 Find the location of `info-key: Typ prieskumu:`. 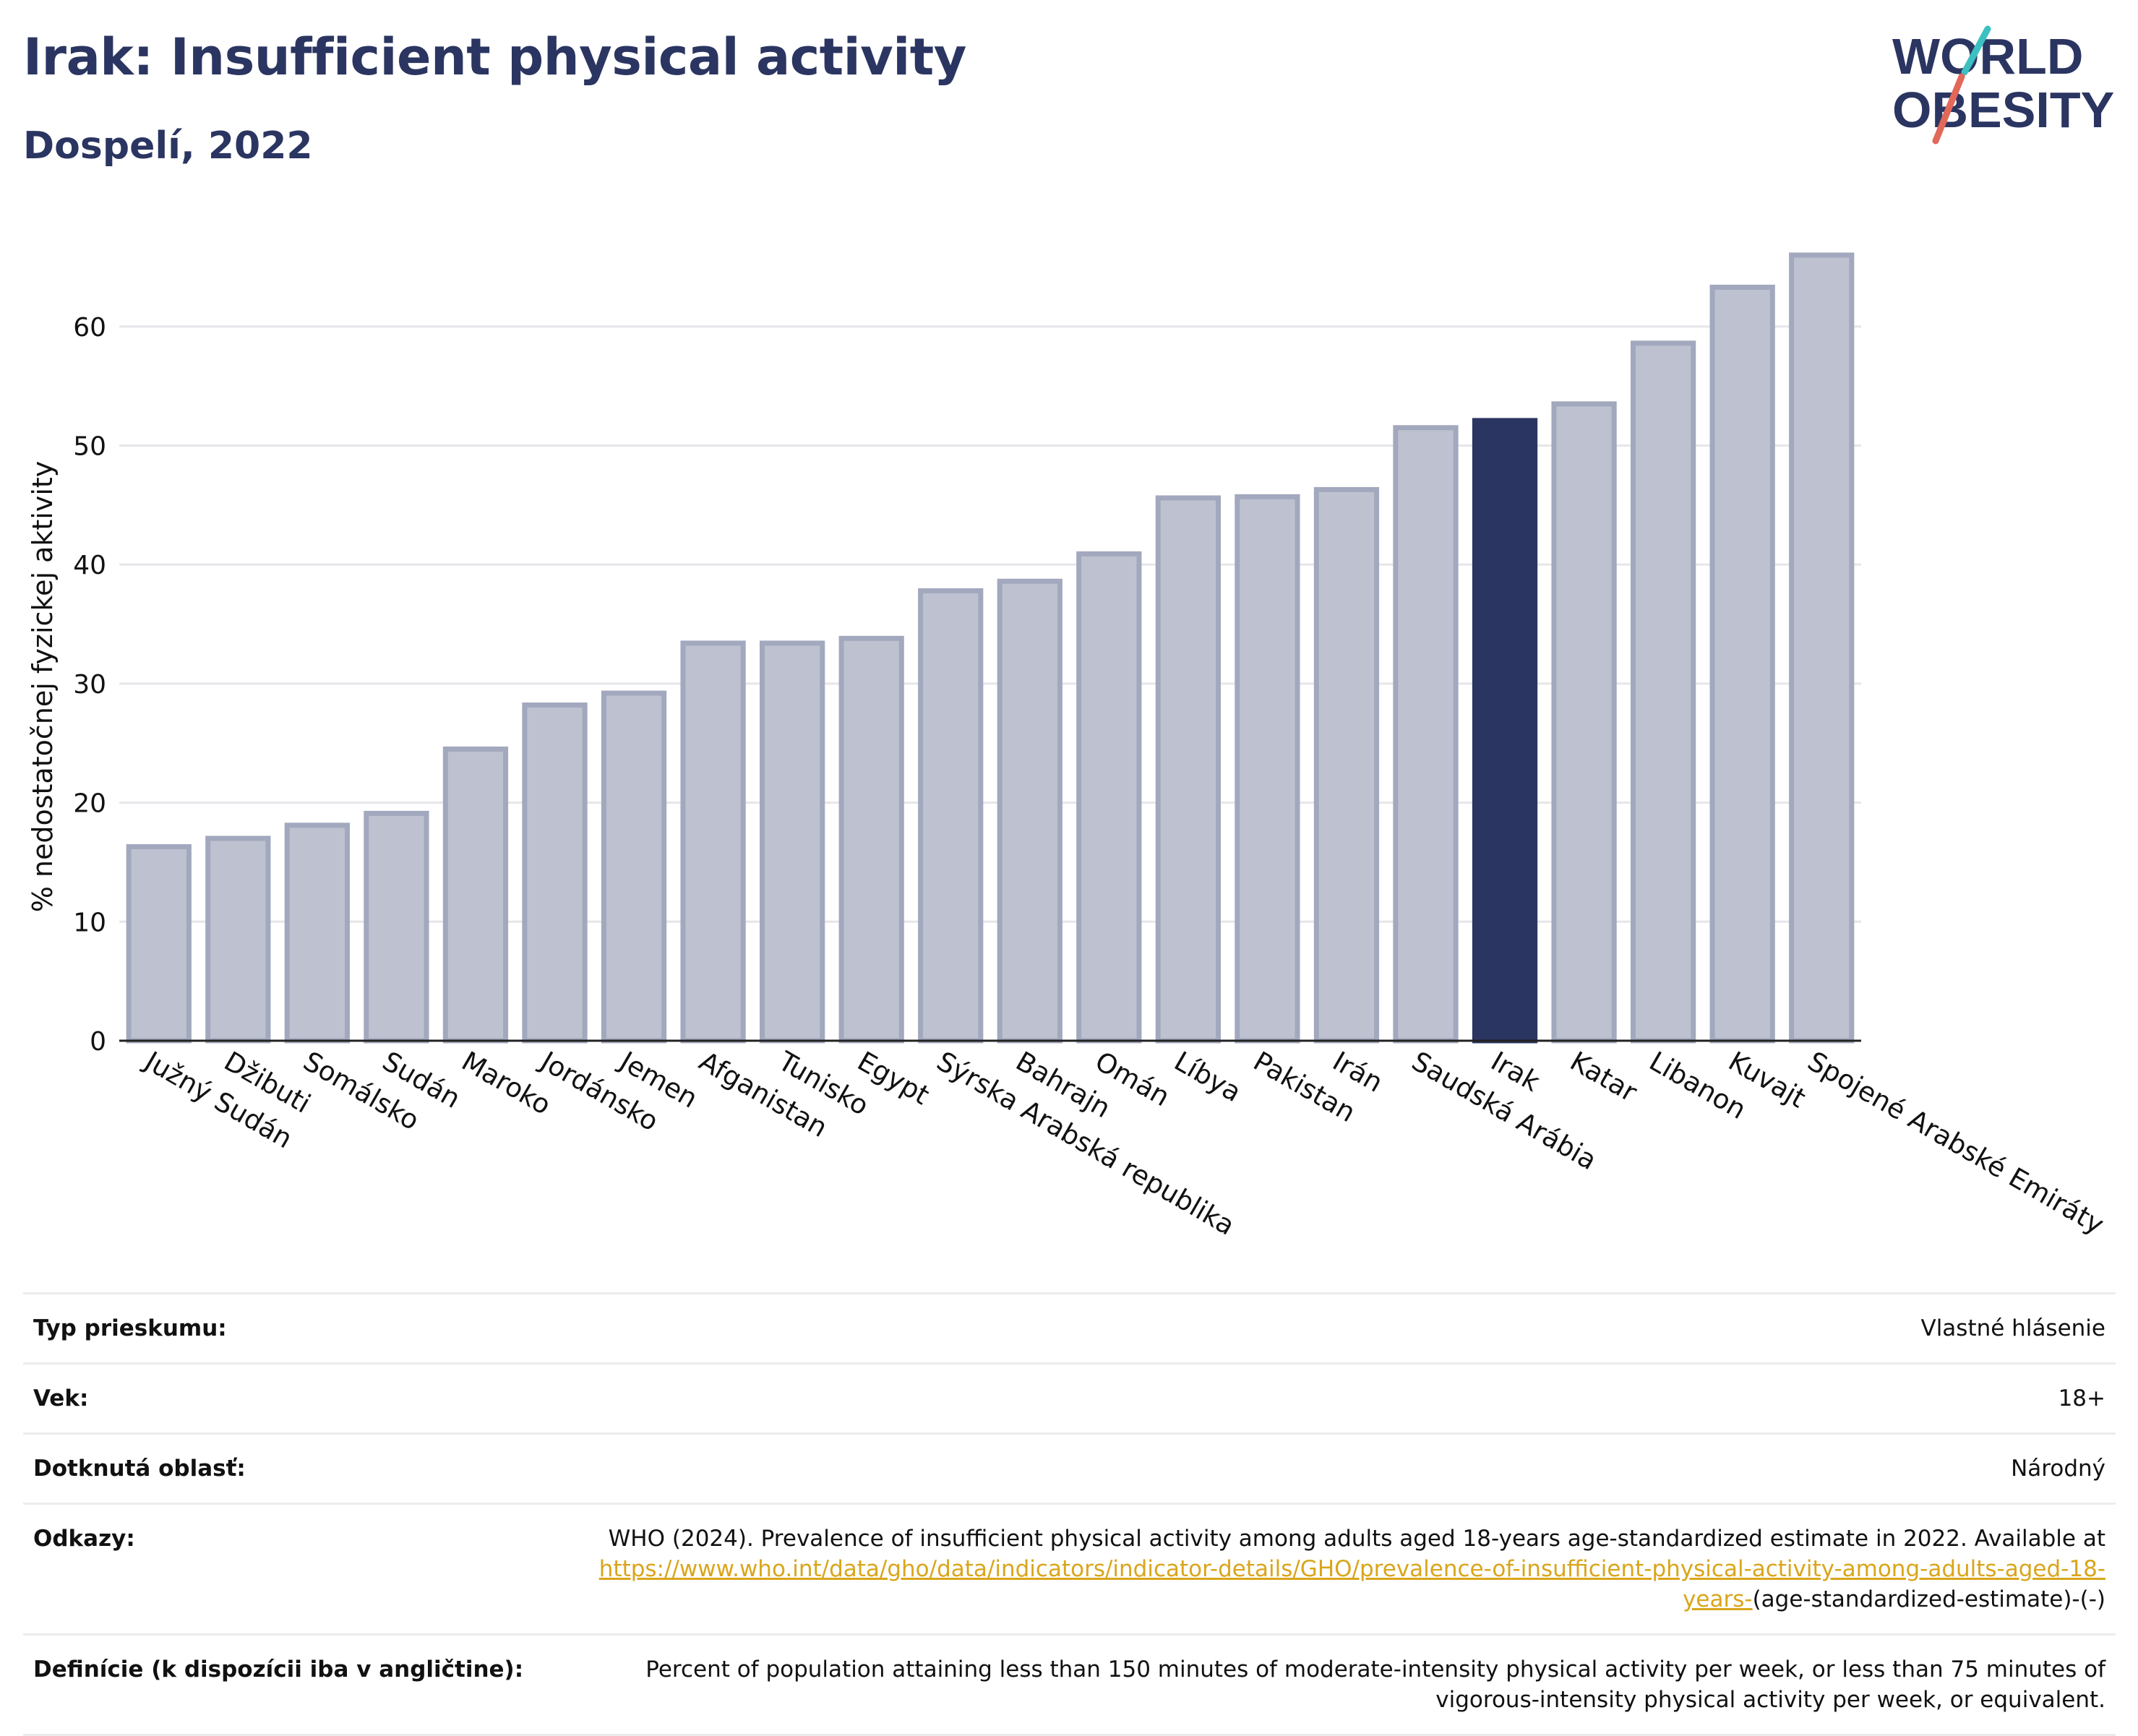

info-key: Typ prieskumu: is located at coordinates (130, 1328).